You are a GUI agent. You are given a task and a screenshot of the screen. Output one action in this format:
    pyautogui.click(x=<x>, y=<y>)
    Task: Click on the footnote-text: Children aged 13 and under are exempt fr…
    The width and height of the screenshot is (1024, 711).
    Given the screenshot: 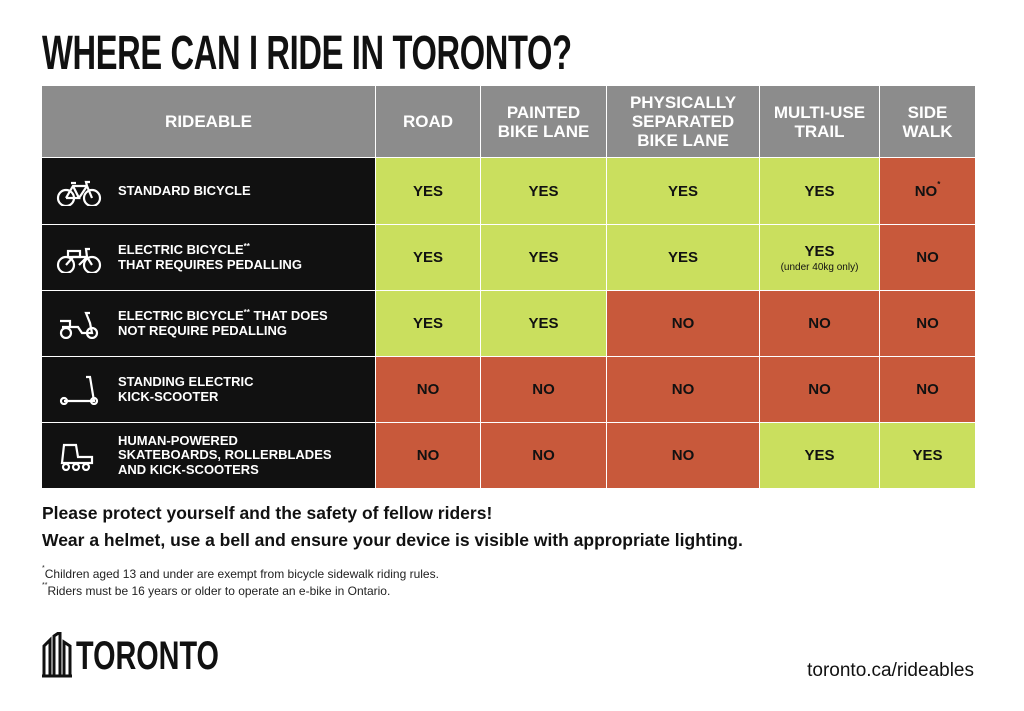 What is the action you would take?
    pyautogui.click(x=241, y=574)
    